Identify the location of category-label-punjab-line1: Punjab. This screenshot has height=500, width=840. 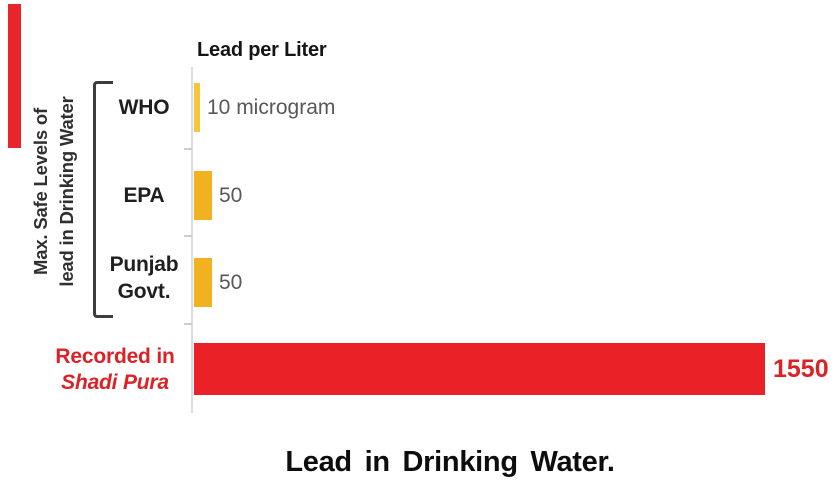
(144, 264).